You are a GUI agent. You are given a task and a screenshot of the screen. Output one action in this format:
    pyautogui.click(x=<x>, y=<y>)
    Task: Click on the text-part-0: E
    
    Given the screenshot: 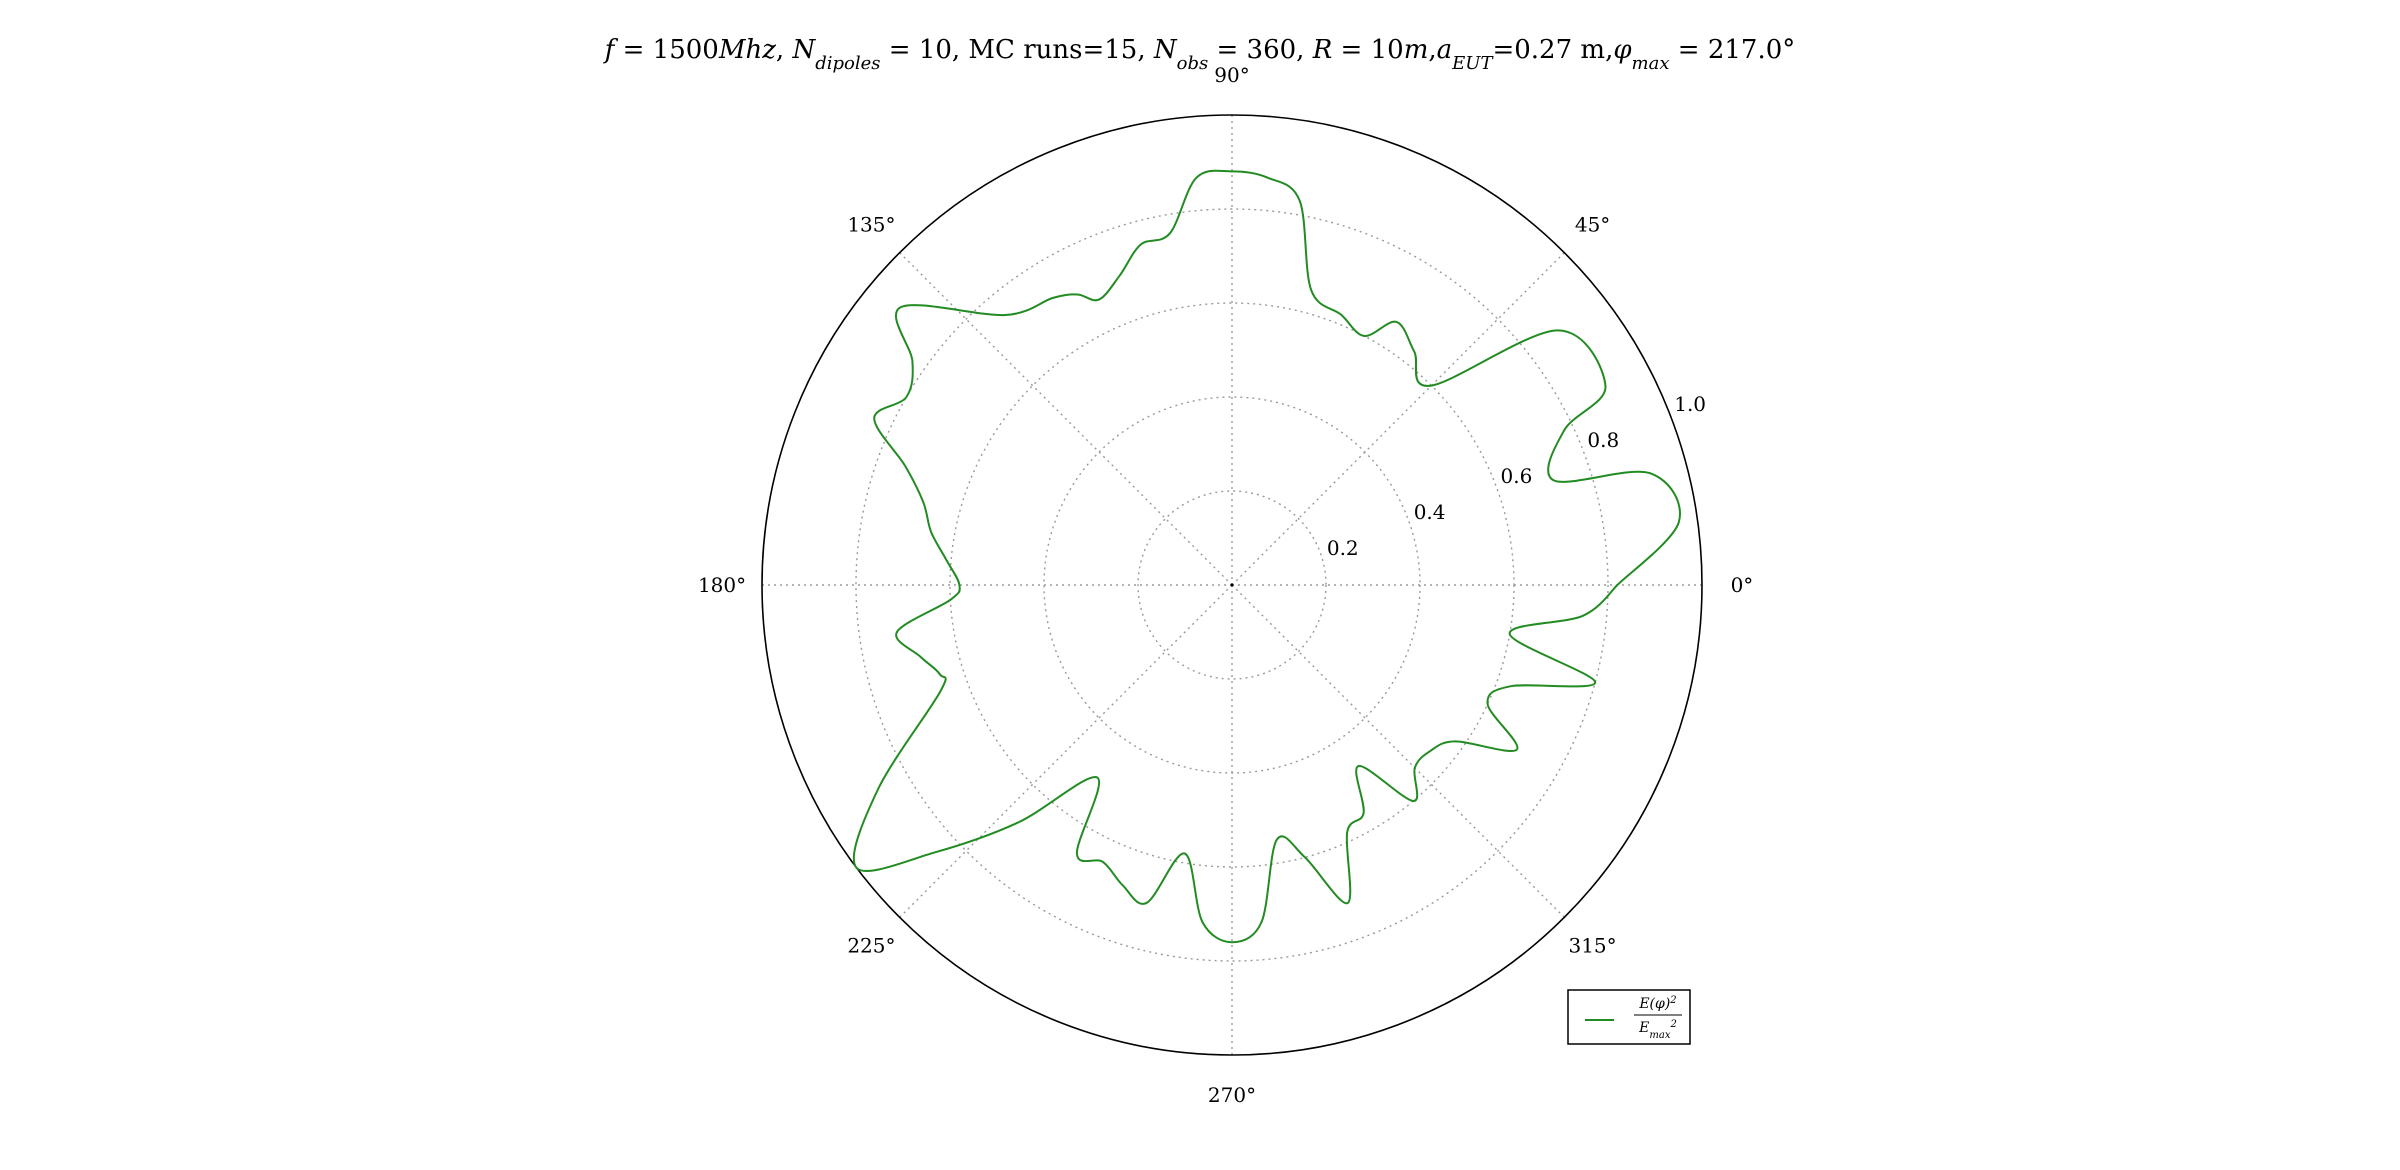 What is the action you would take?
    pyautogui.click(x=1643, y=1028)
    